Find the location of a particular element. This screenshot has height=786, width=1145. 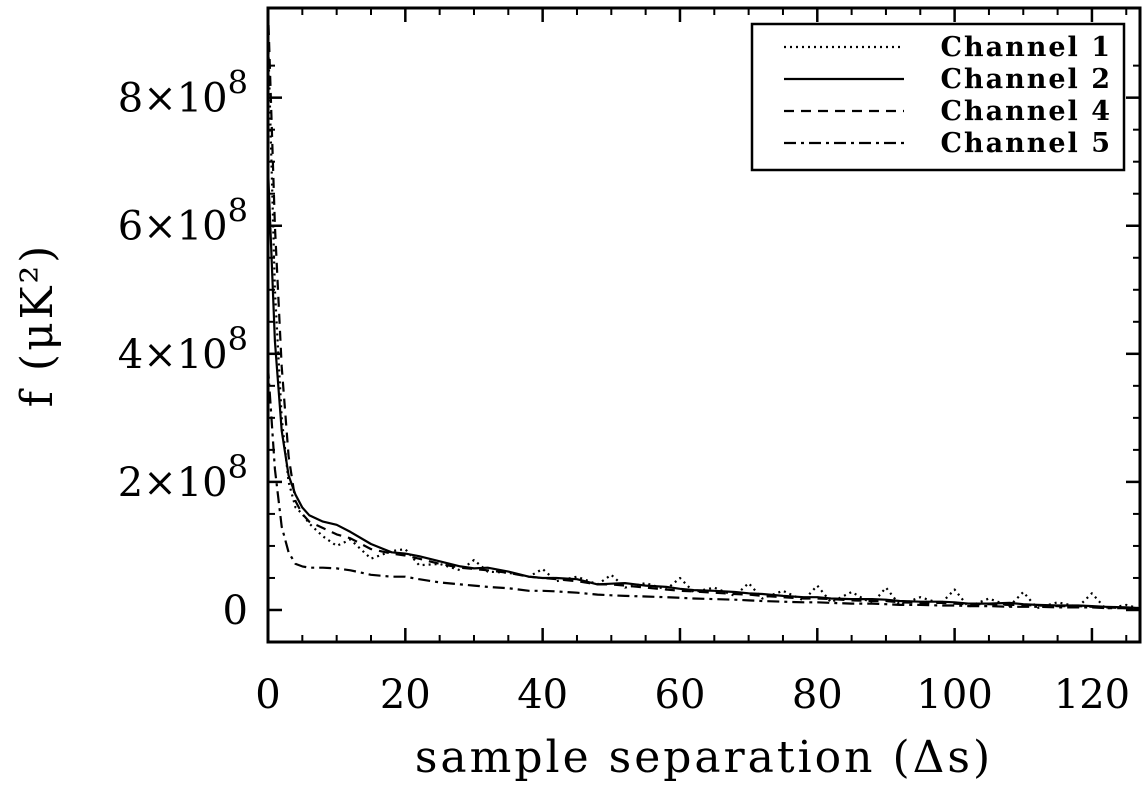

x-tick-label-5: 100 is located at coordinates (954, 695).